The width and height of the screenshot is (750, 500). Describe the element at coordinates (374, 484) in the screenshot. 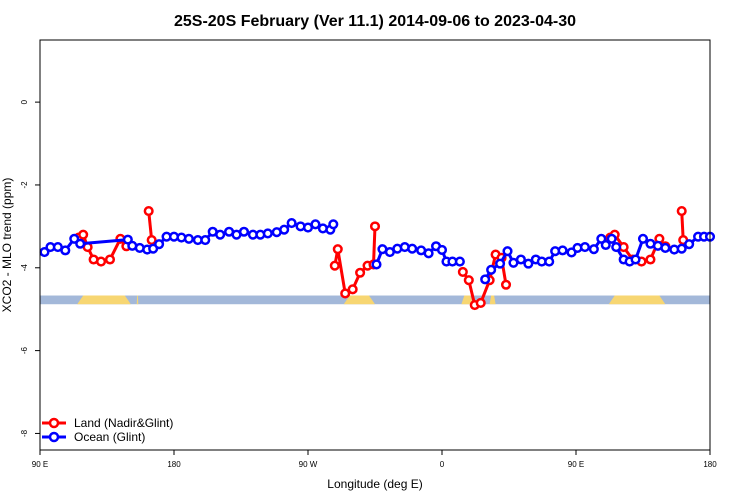

I see `x-axis-label: Longitude (deg E)` at that location.